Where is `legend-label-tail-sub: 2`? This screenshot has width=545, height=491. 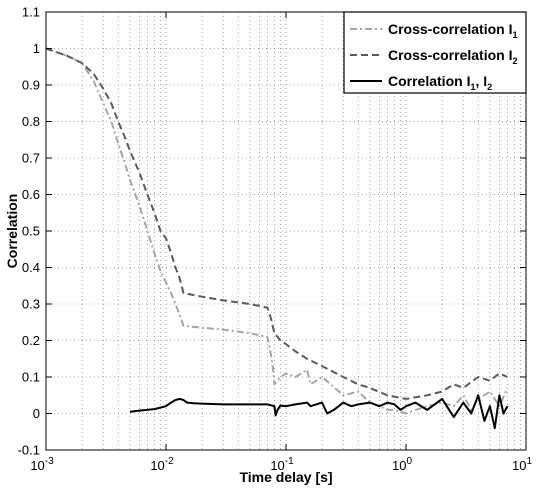 legend-label-tail-sub: 2 is located at coordinates (489, 87).